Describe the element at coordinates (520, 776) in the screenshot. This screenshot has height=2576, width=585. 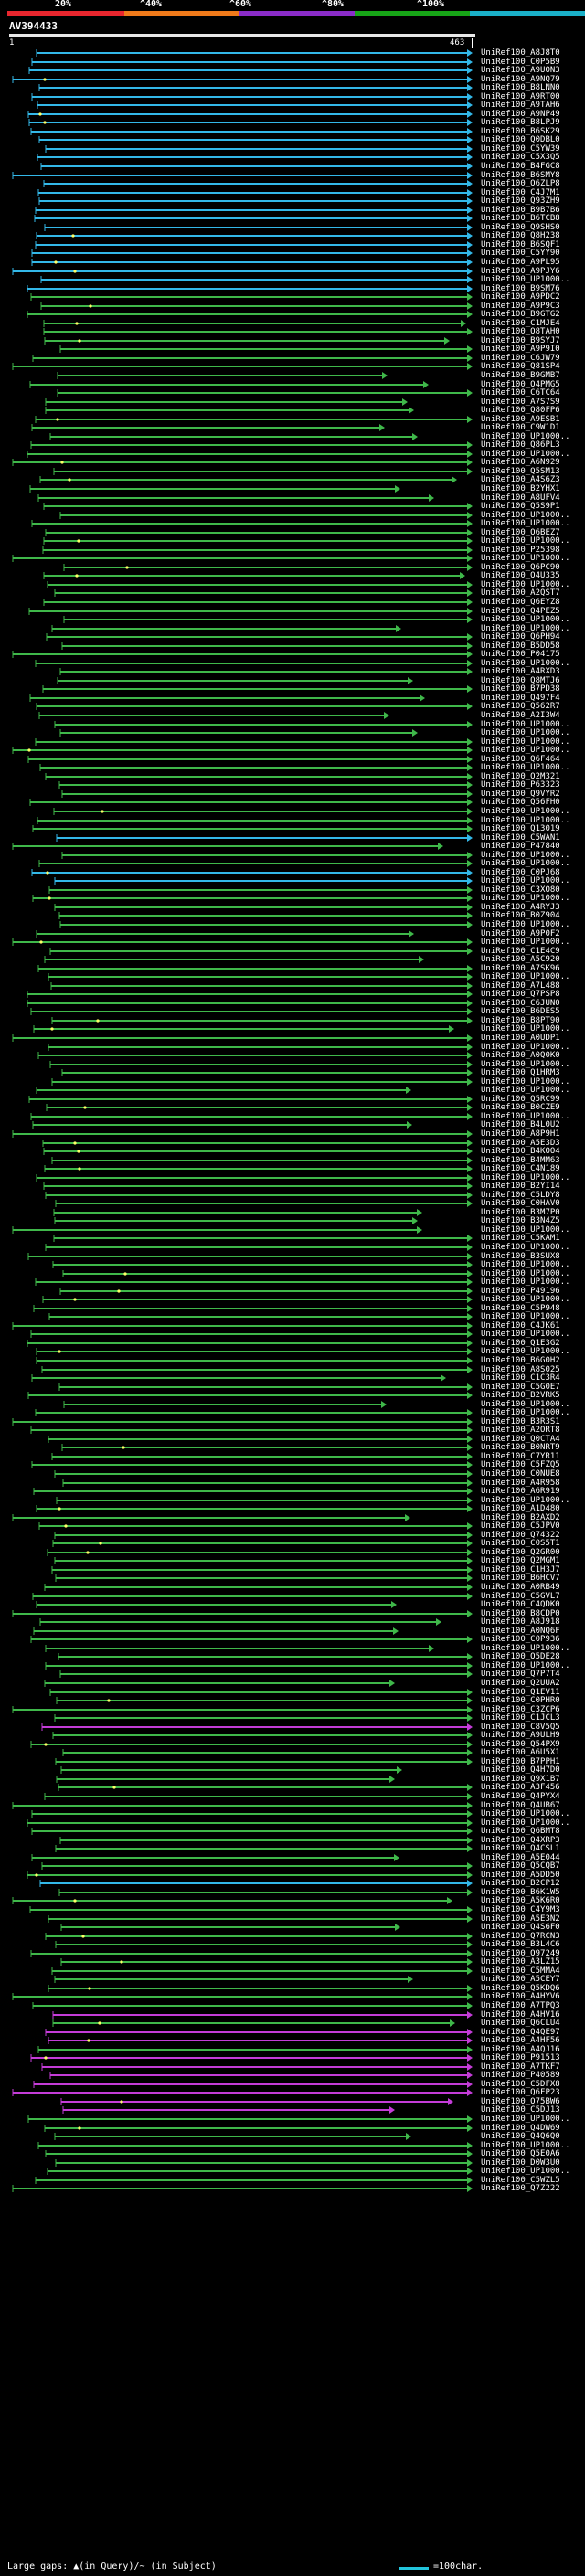
I see `hit-label: UniRef100_Q2M321` at that location.